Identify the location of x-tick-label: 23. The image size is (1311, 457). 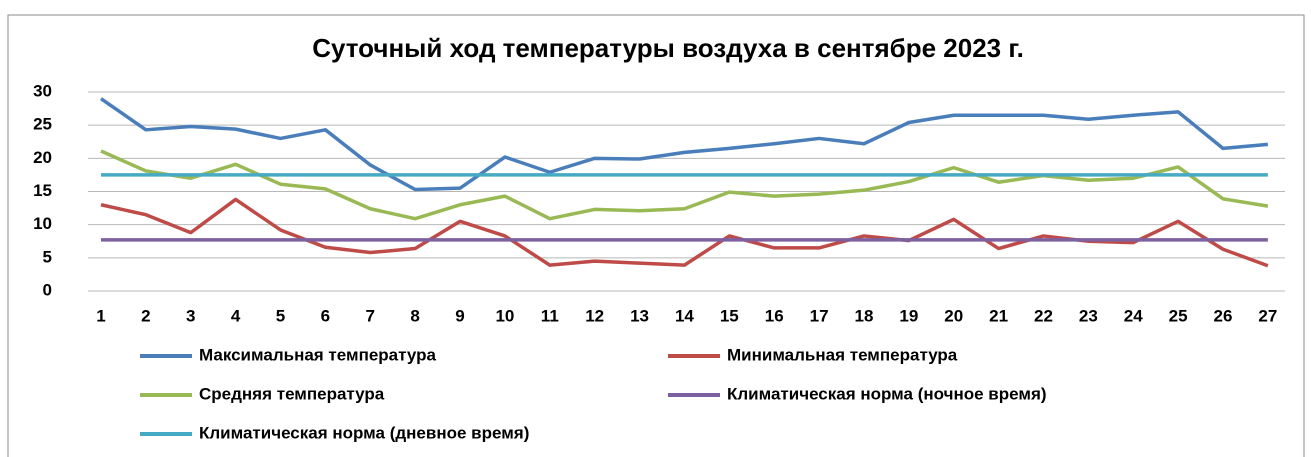
(1088, 315).